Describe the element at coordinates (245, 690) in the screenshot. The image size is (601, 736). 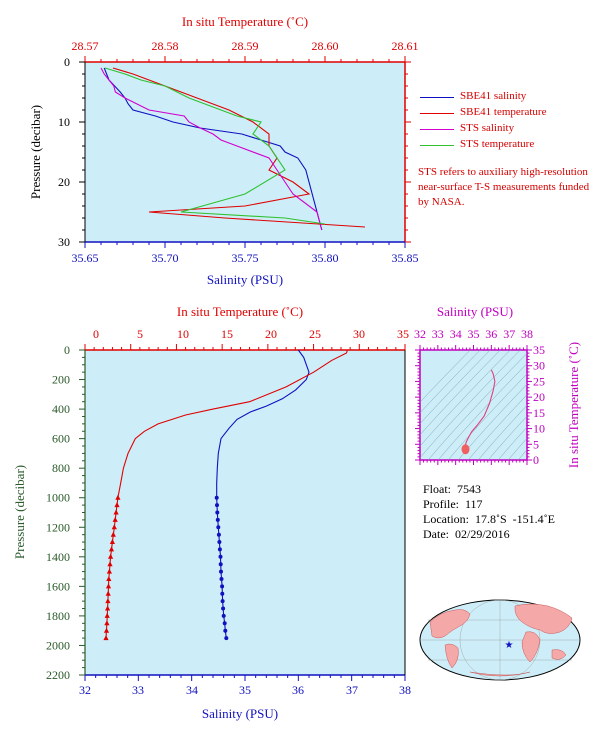
I see `bottom-x-bottom-tick: 35` at that location.